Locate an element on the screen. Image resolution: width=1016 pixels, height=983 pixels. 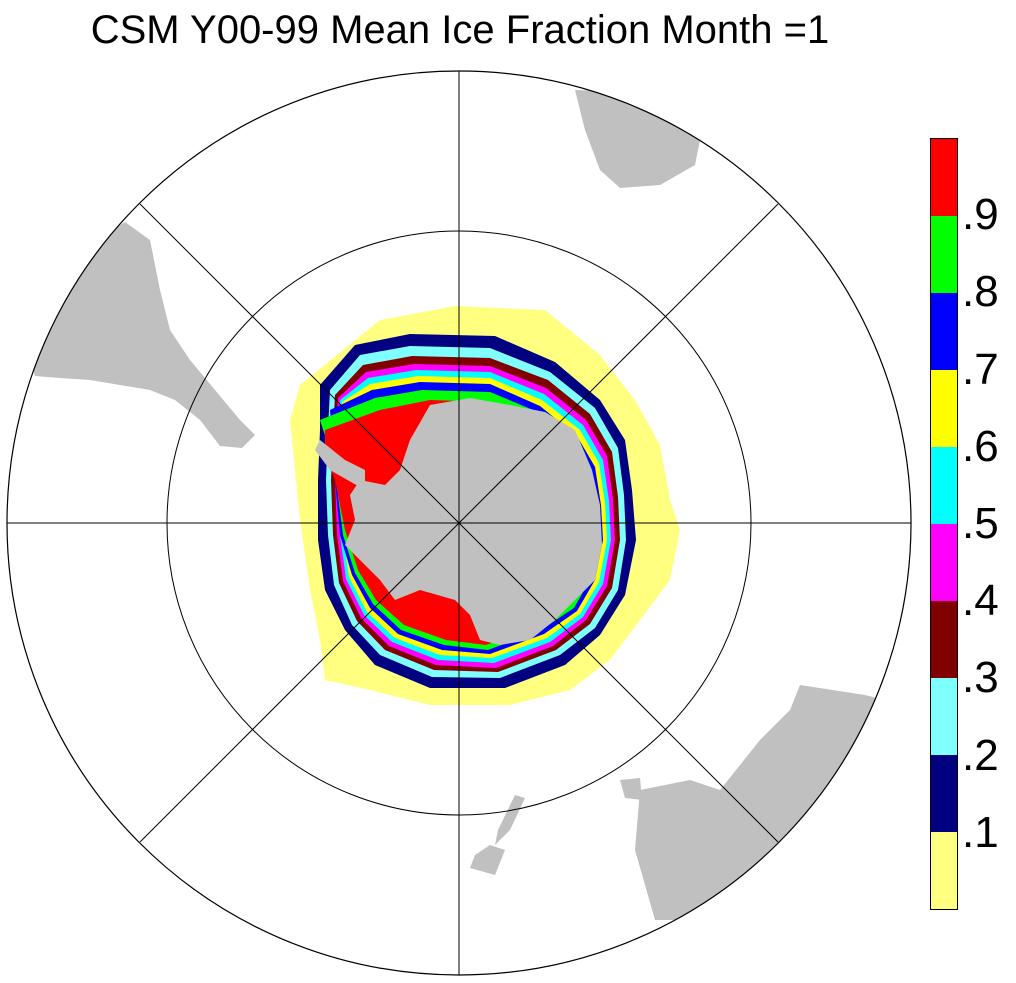
colorbar-tick-label: .1 is located at coordinates (980, 832).